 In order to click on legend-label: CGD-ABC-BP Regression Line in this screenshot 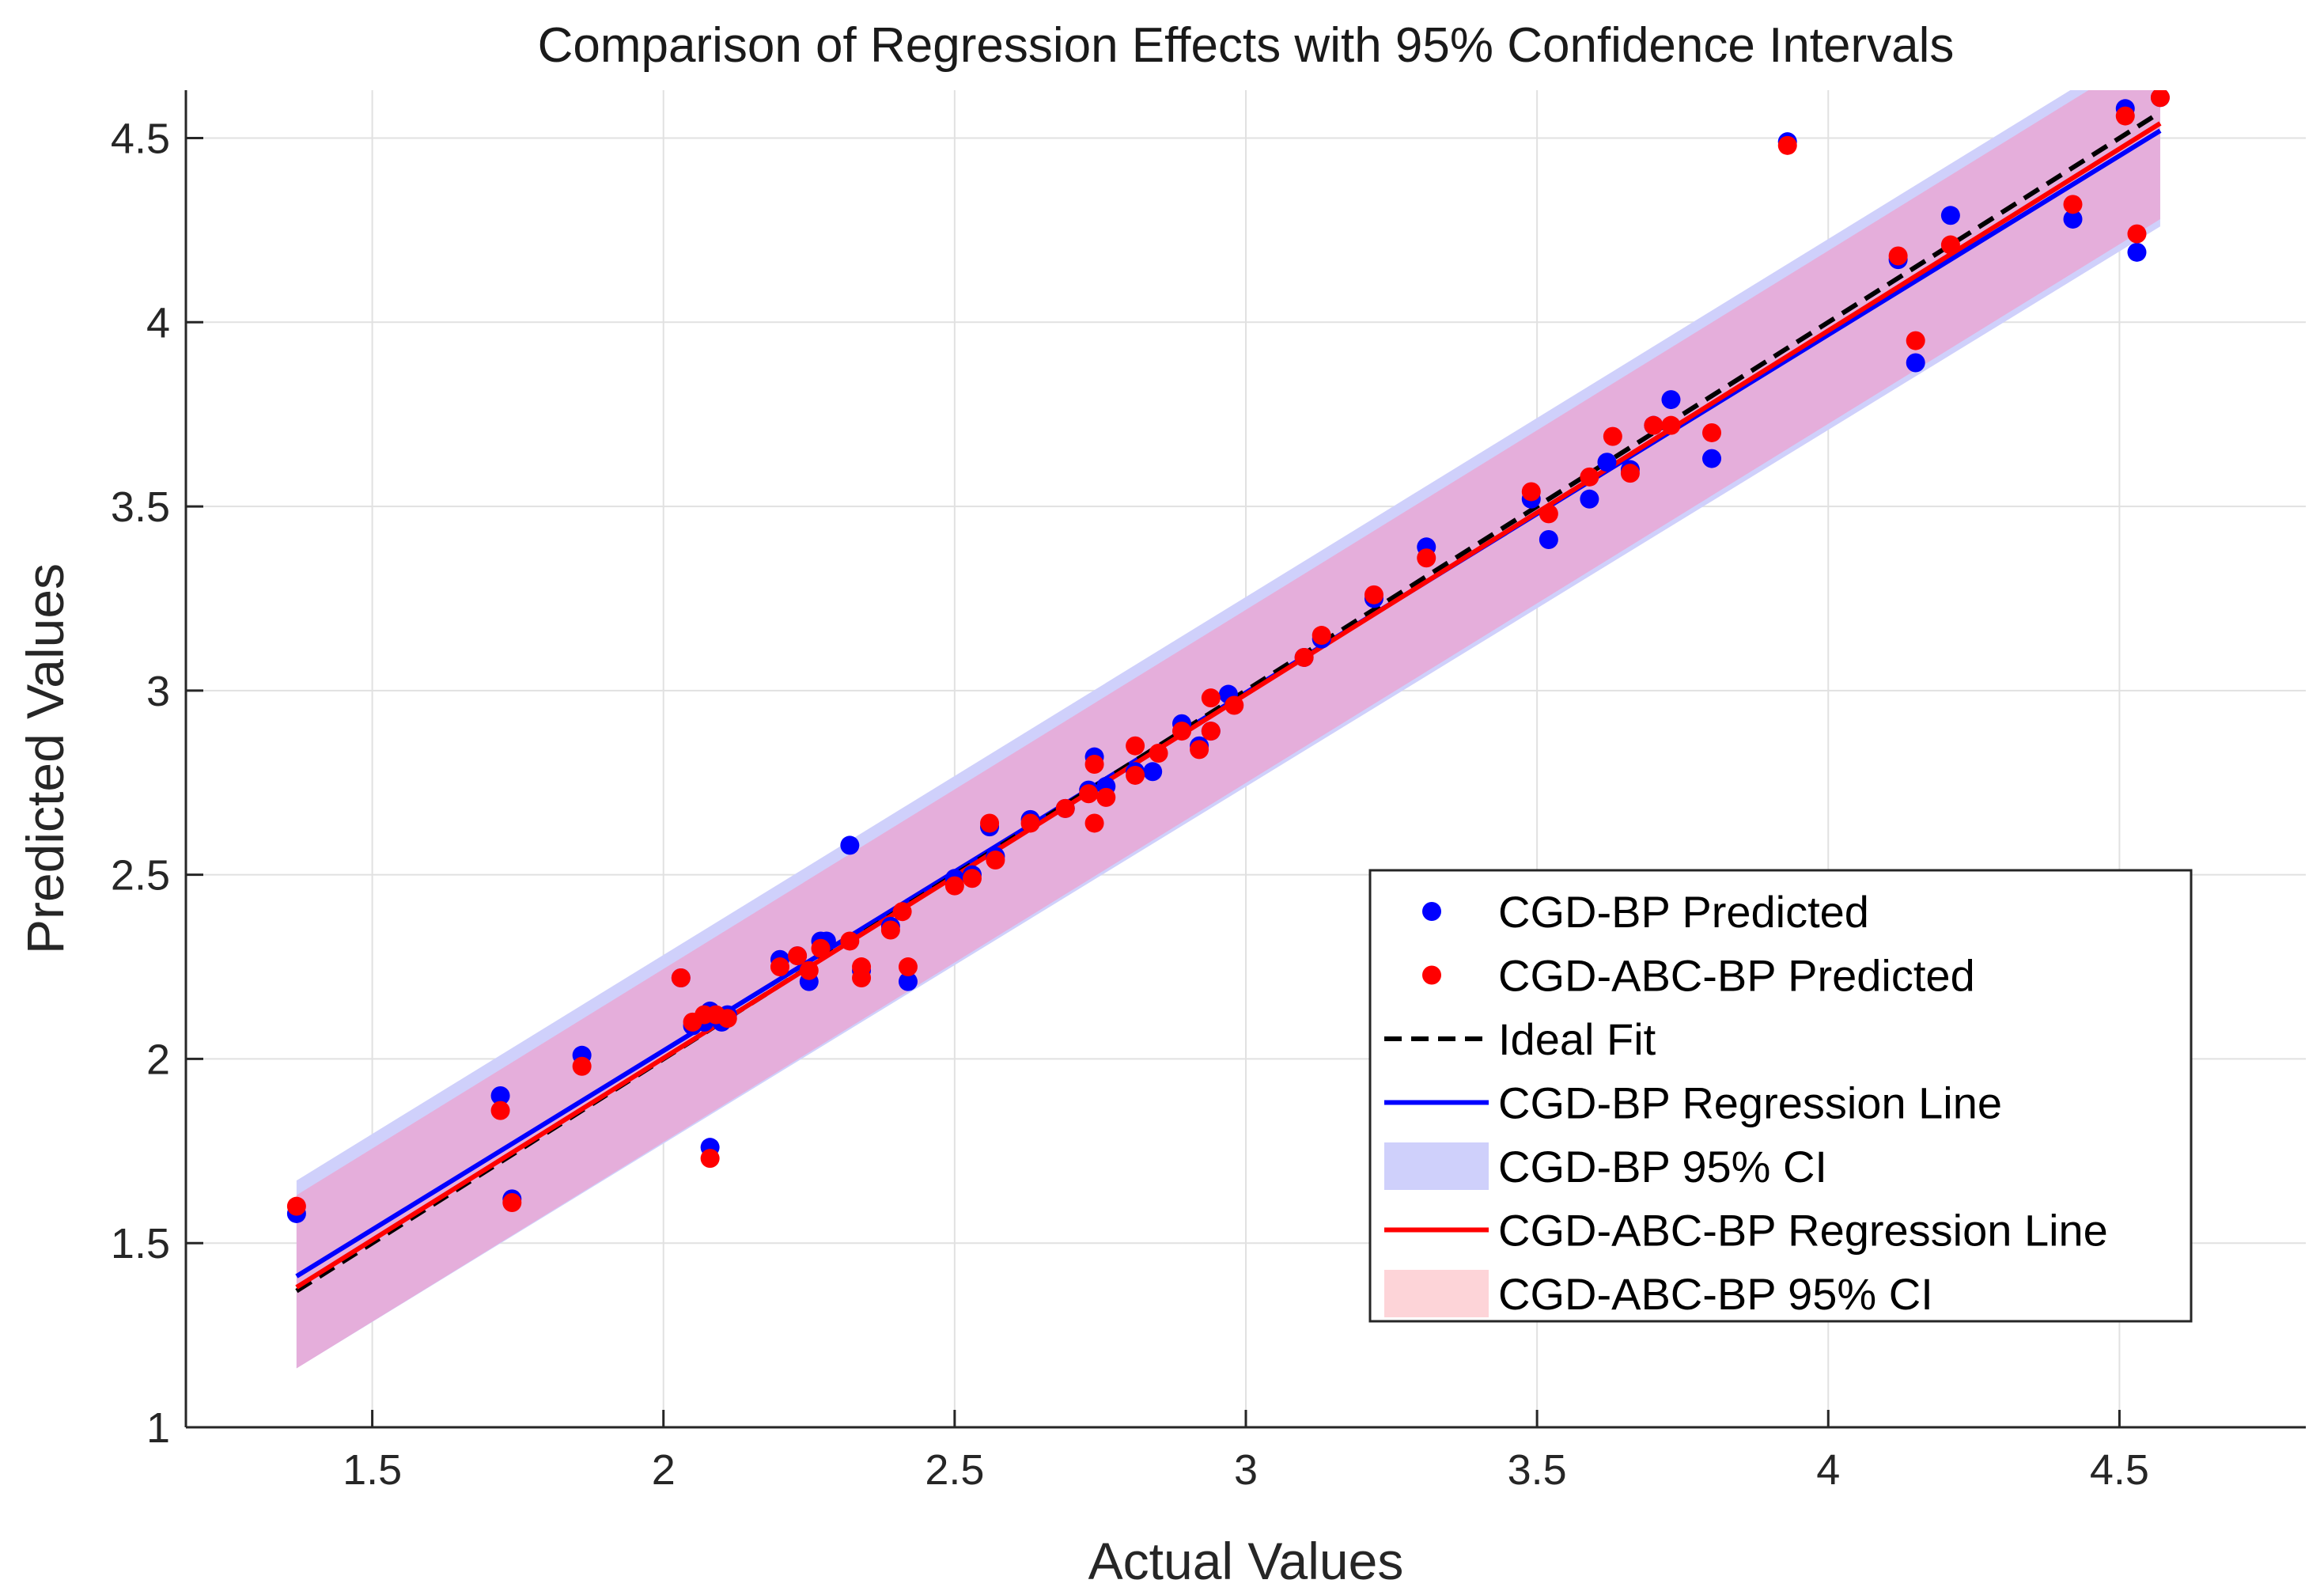, I will do `click(1803, 1231)`.